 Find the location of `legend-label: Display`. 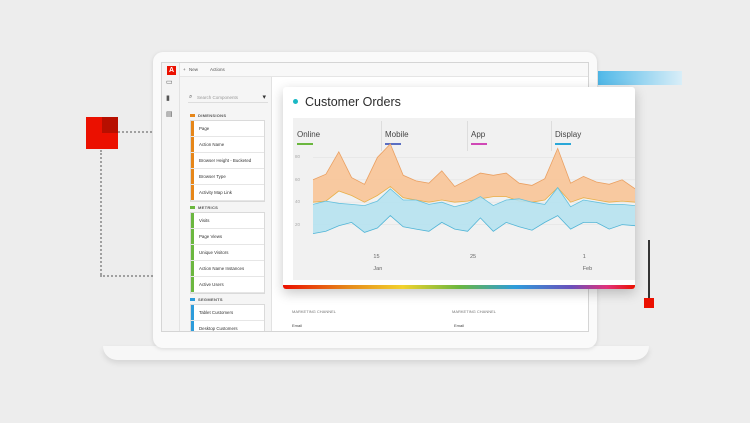

legend-label: Display is located at coordinates (568, 134).